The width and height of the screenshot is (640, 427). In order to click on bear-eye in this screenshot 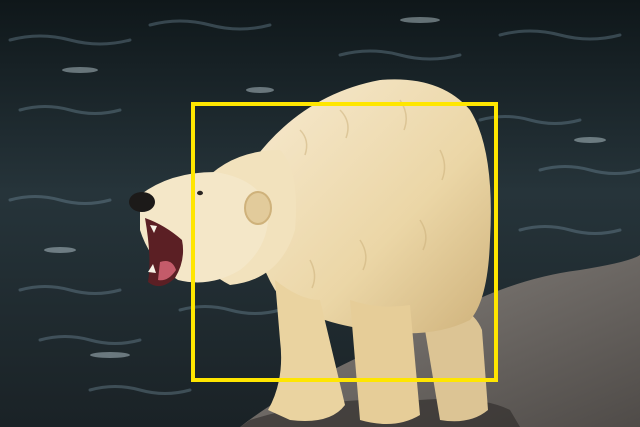, I will do `click(200, 193)`.